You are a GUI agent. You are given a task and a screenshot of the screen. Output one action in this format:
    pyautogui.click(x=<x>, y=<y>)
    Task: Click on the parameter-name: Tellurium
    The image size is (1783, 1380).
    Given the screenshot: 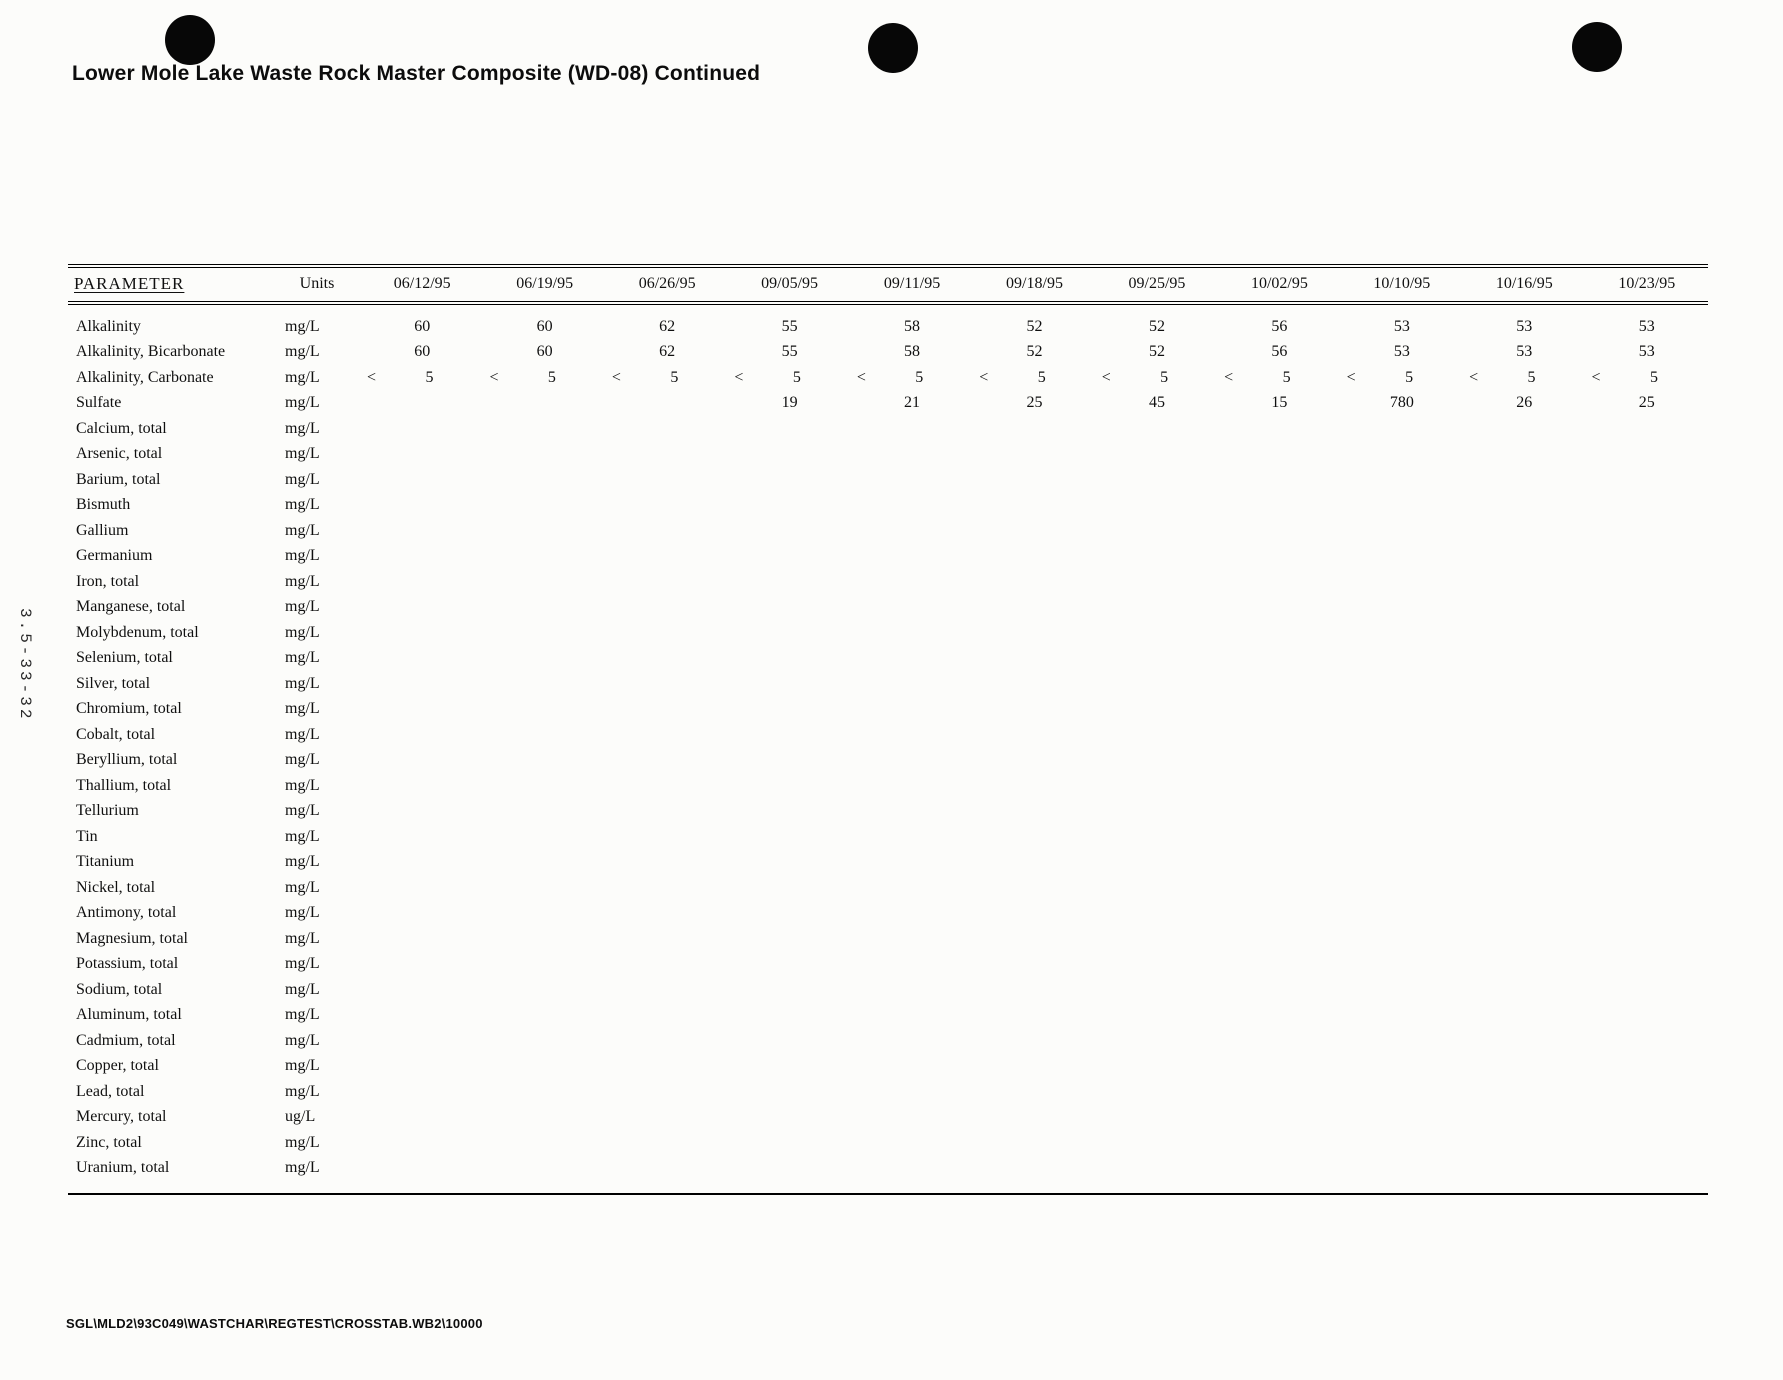 What is the action you would take?
    pyautogui.click(x=107, y=811)
    